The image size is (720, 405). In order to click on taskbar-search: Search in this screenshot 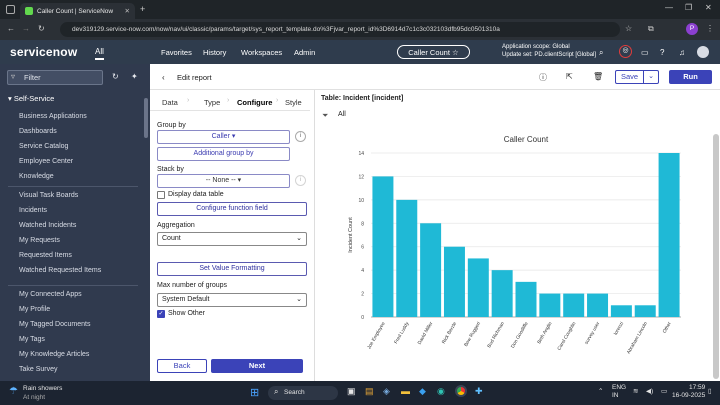, I will do `click(303, 393)`.